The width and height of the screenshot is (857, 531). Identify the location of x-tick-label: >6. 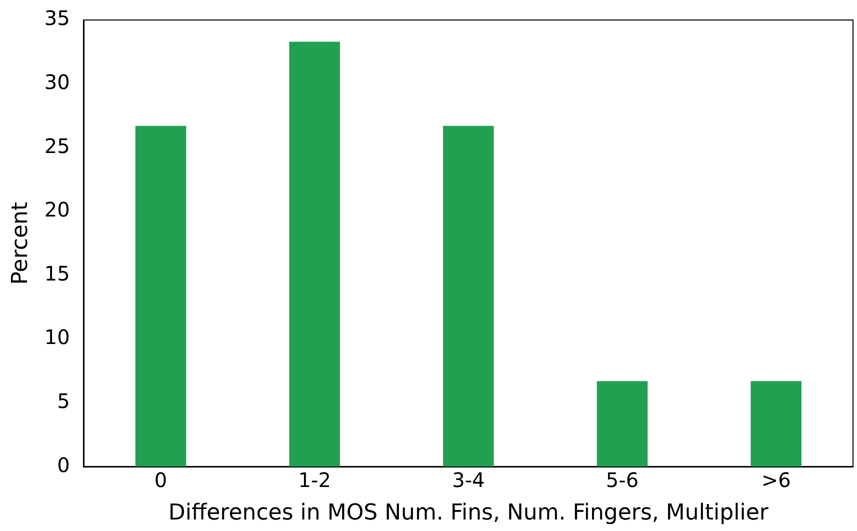
(776, 480).